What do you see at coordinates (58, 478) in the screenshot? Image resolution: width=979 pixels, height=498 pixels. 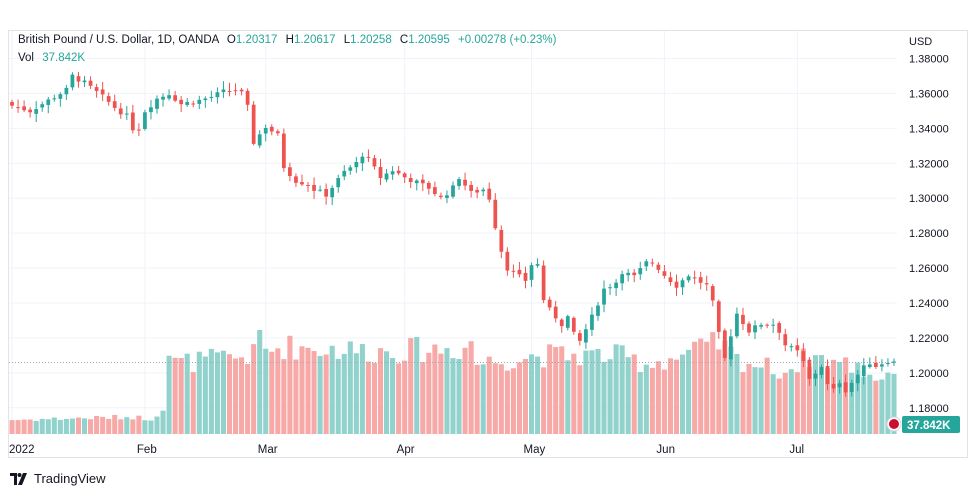 I see `footer-brand: TradingView` at bounding box center [58, 478].